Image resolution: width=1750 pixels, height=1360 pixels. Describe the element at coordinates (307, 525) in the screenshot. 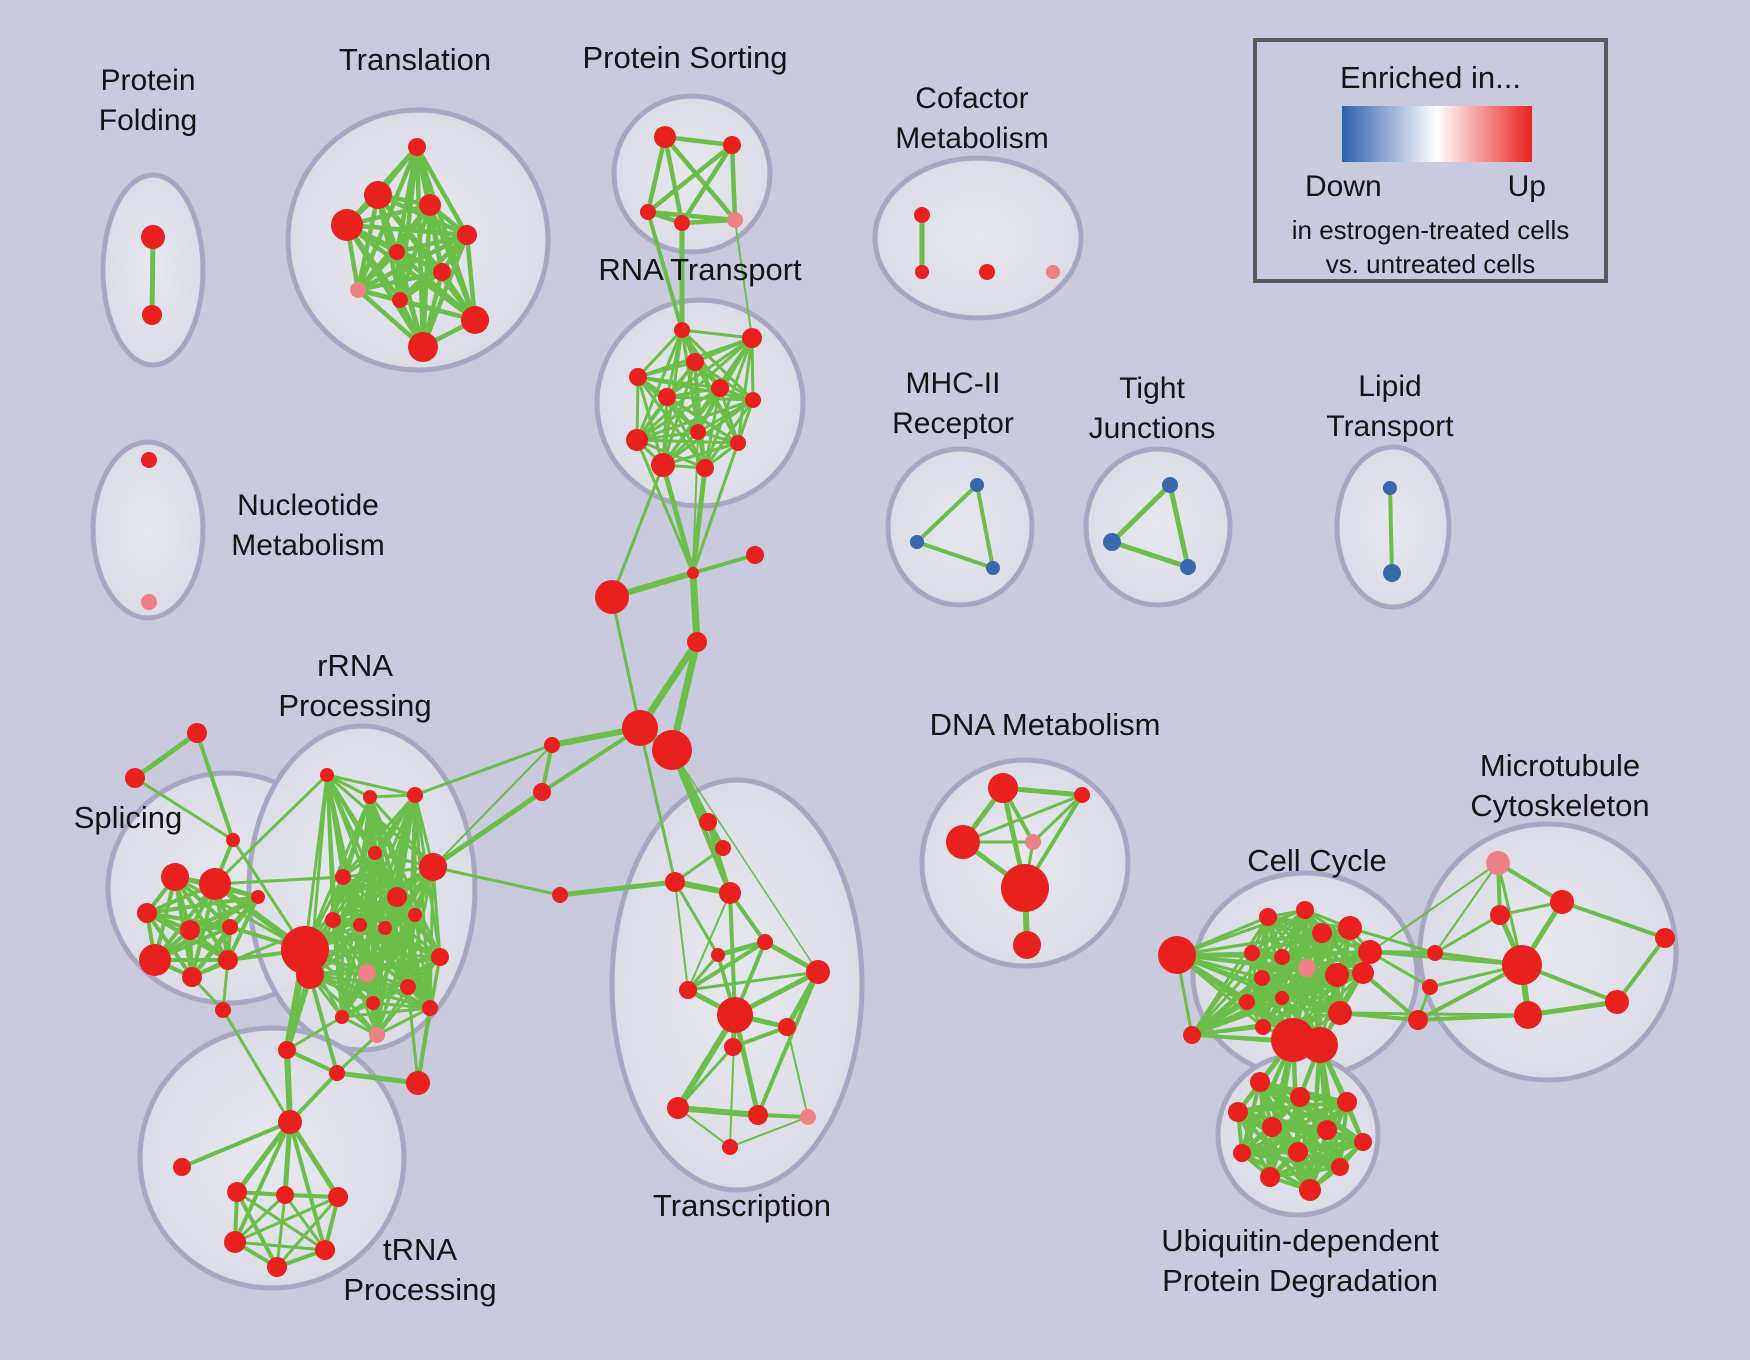

I see `cluster-label-nm: Nucleotide Metabolism` at that location.